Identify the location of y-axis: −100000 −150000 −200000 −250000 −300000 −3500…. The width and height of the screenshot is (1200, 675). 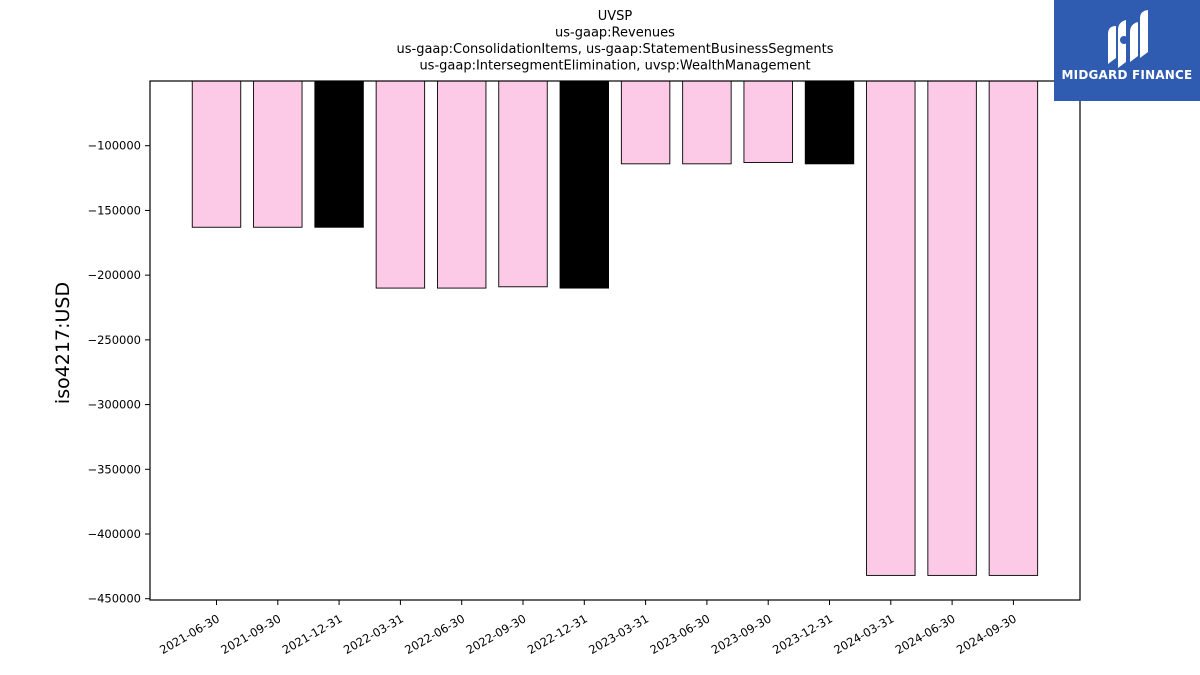
(118, 372).